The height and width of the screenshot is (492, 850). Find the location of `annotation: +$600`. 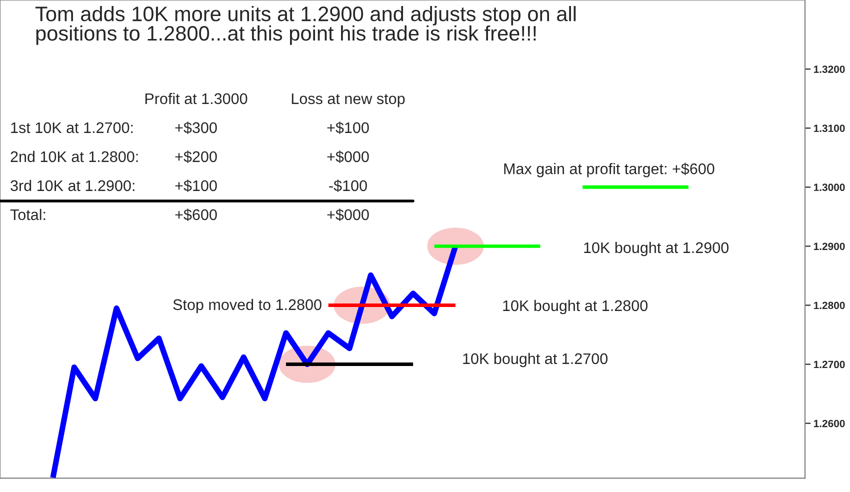

annotation: +$600 is located at coordinates (196, 215).